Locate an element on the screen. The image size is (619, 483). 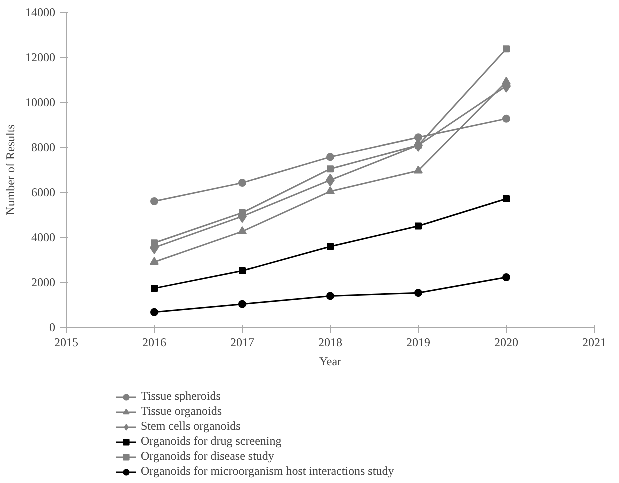
y-tick-label: 2000 is located at coordinates (44, 283).